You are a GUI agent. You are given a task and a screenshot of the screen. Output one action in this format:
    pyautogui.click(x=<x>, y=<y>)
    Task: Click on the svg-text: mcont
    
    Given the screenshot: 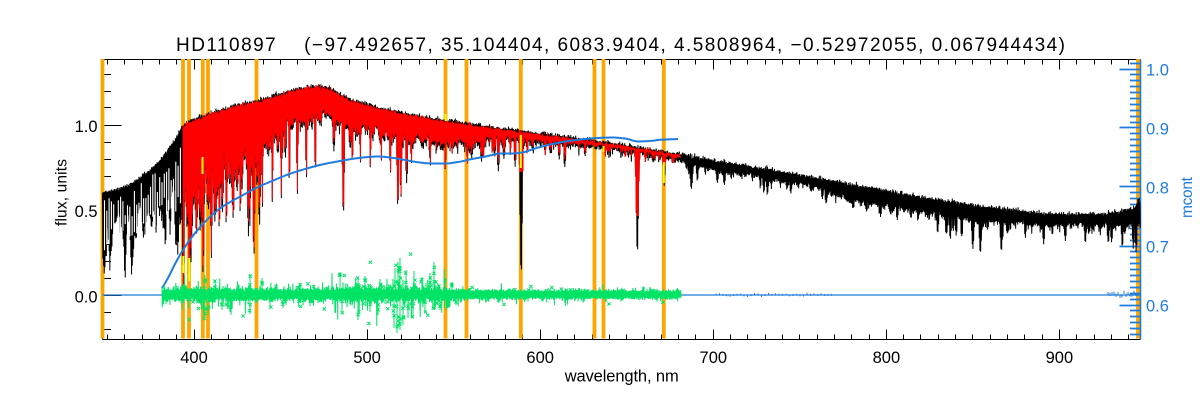 What is the action you would take?
    pyautogui.click(x=1187, y=197)
    